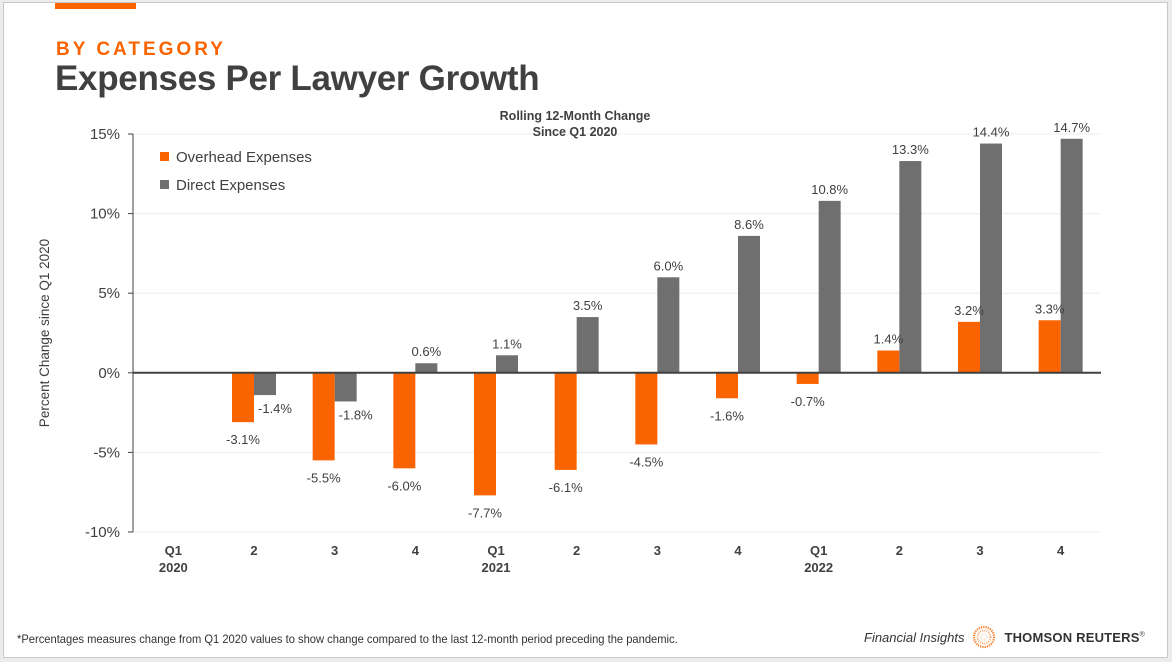 The height and width of the screenshot is (662, 1172). What do you see at coordinates (102, 532) in the screenshot?
I see `y-tick-label: -10%` at bounding box center [102, 532].